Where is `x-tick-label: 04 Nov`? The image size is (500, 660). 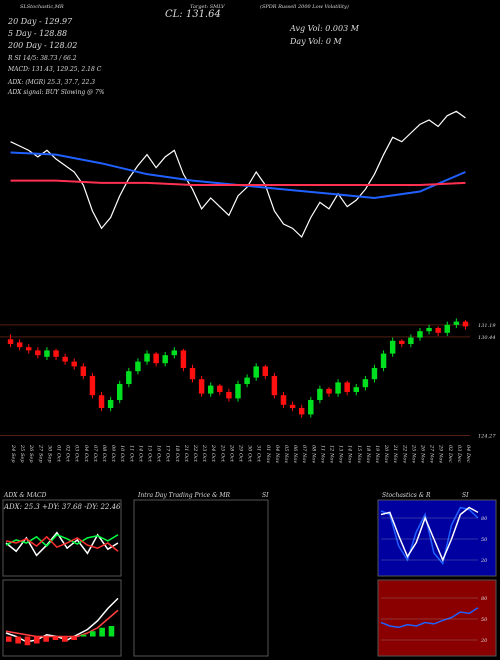 x-tick-label: 04 Nov is located at coordinates (277, 454).